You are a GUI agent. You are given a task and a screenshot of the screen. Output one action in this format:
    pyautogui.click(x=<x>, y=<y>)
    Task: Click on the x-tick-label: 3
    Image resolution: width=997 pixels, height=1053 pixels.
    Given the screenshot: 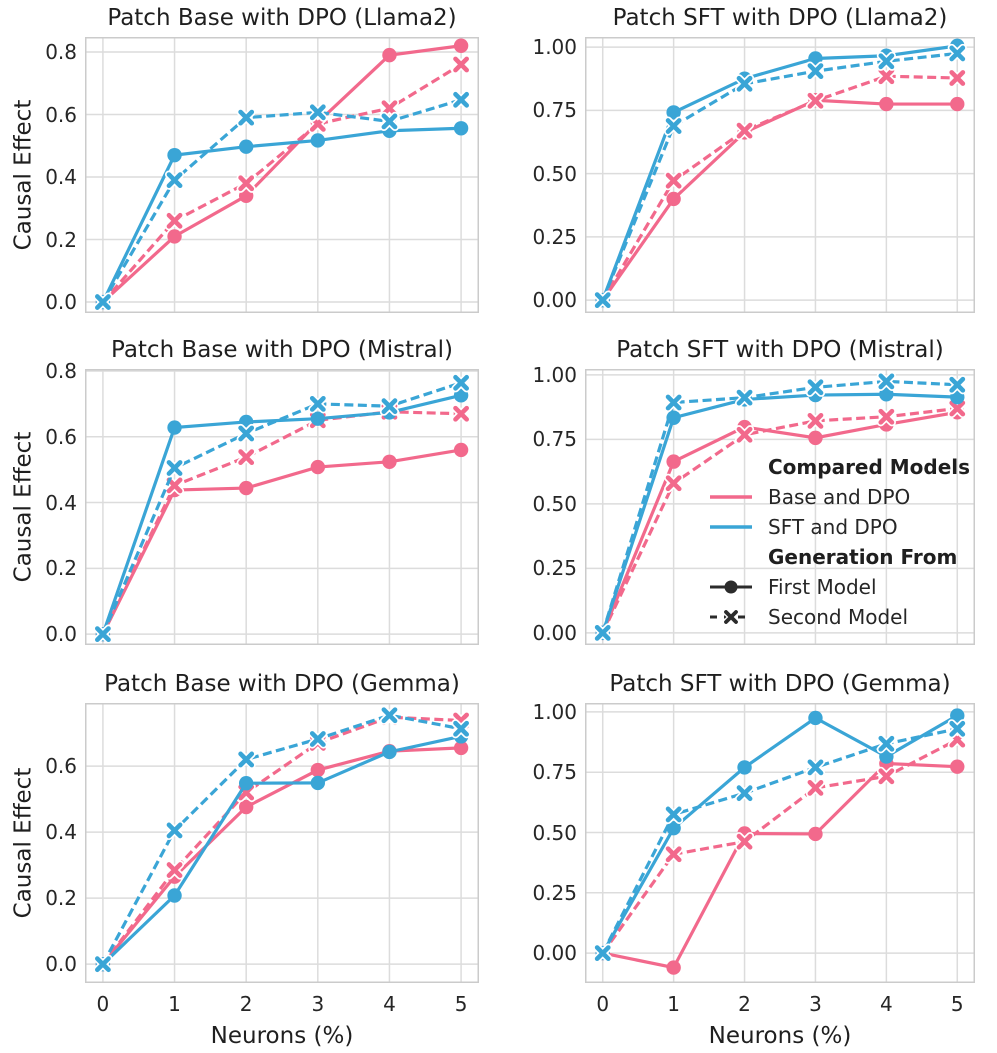 What is the action you would take?
    pyautogui.click(x=318, y=1004)
    